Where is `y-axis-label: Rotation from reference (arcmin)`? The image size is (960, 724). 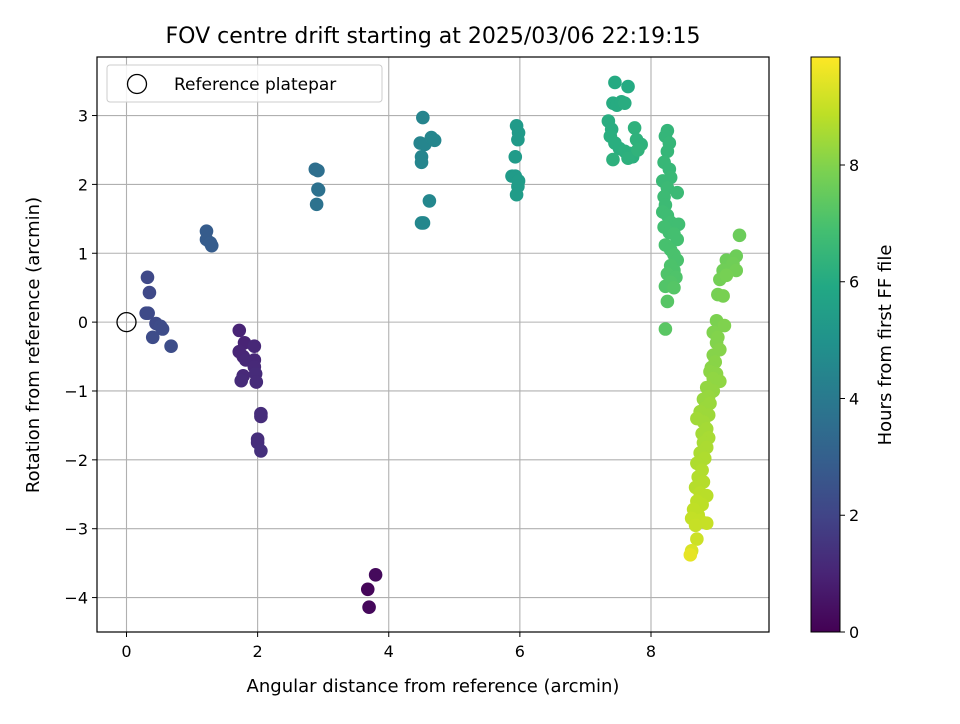 y-axis-label: Rotation from reference (arcmin) is located at coordinates (33, 345).